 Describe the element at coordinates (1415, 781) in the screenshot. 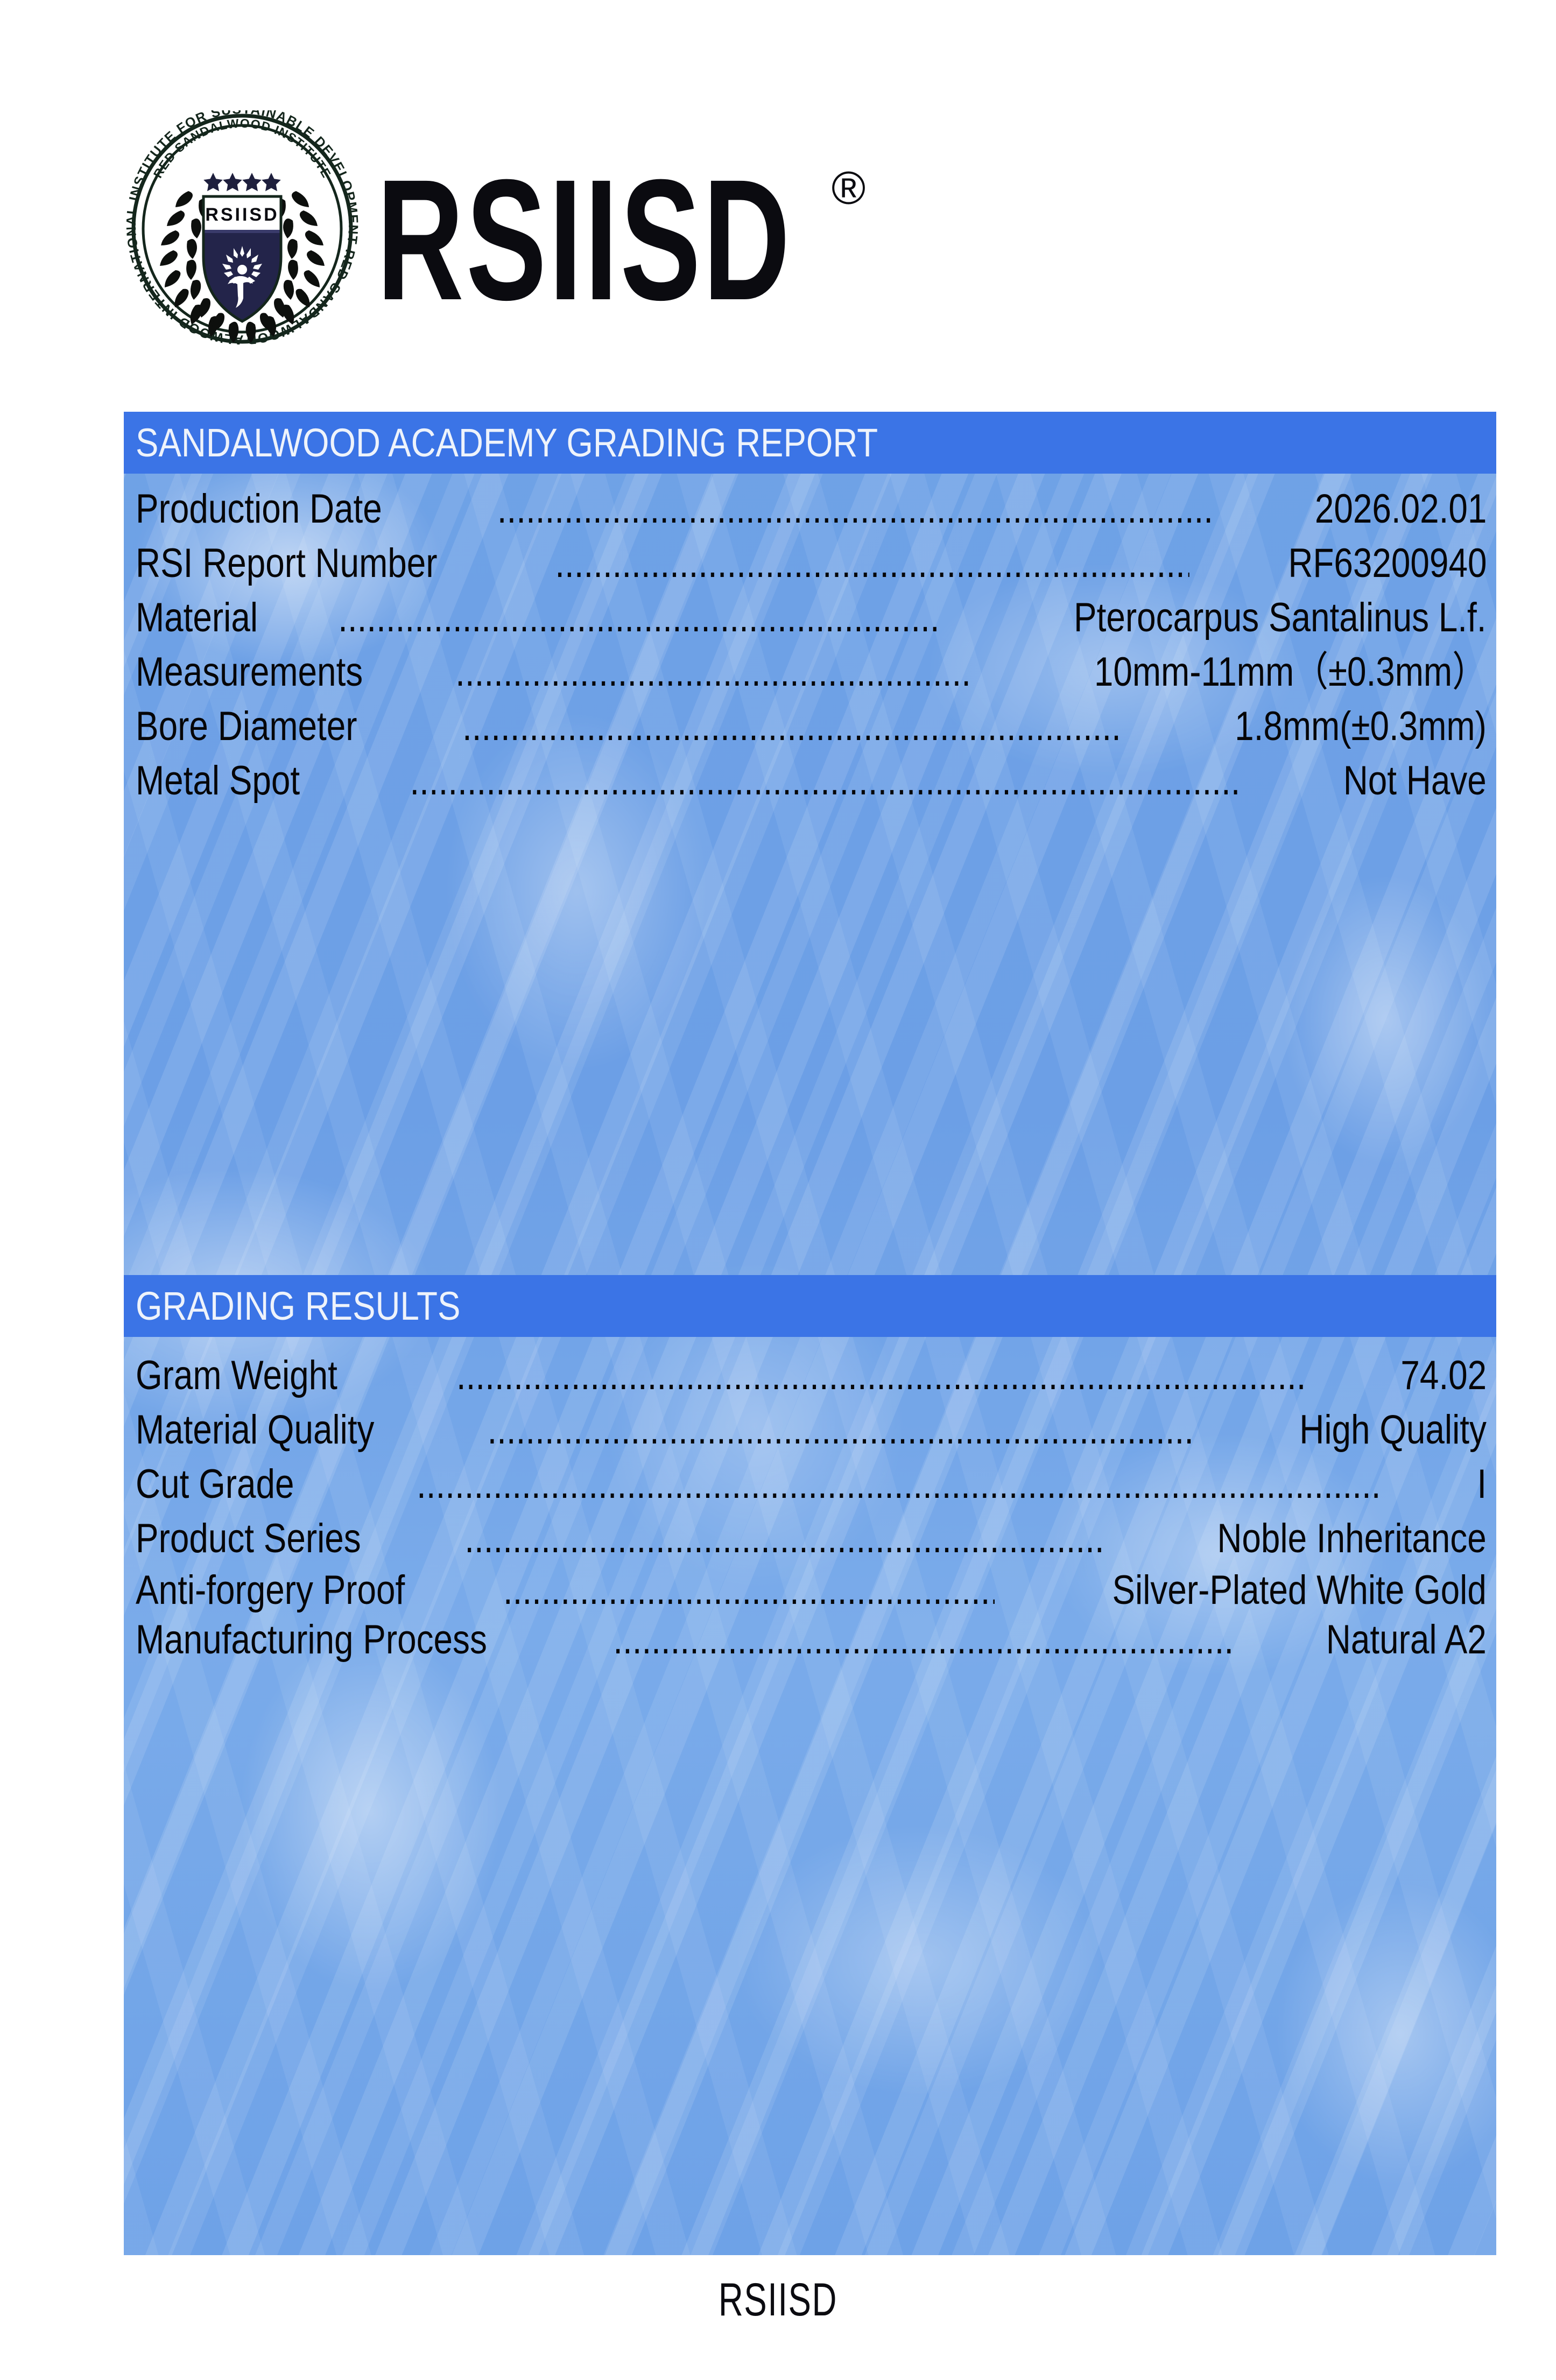

I see `row-value: Not Have` at that location.